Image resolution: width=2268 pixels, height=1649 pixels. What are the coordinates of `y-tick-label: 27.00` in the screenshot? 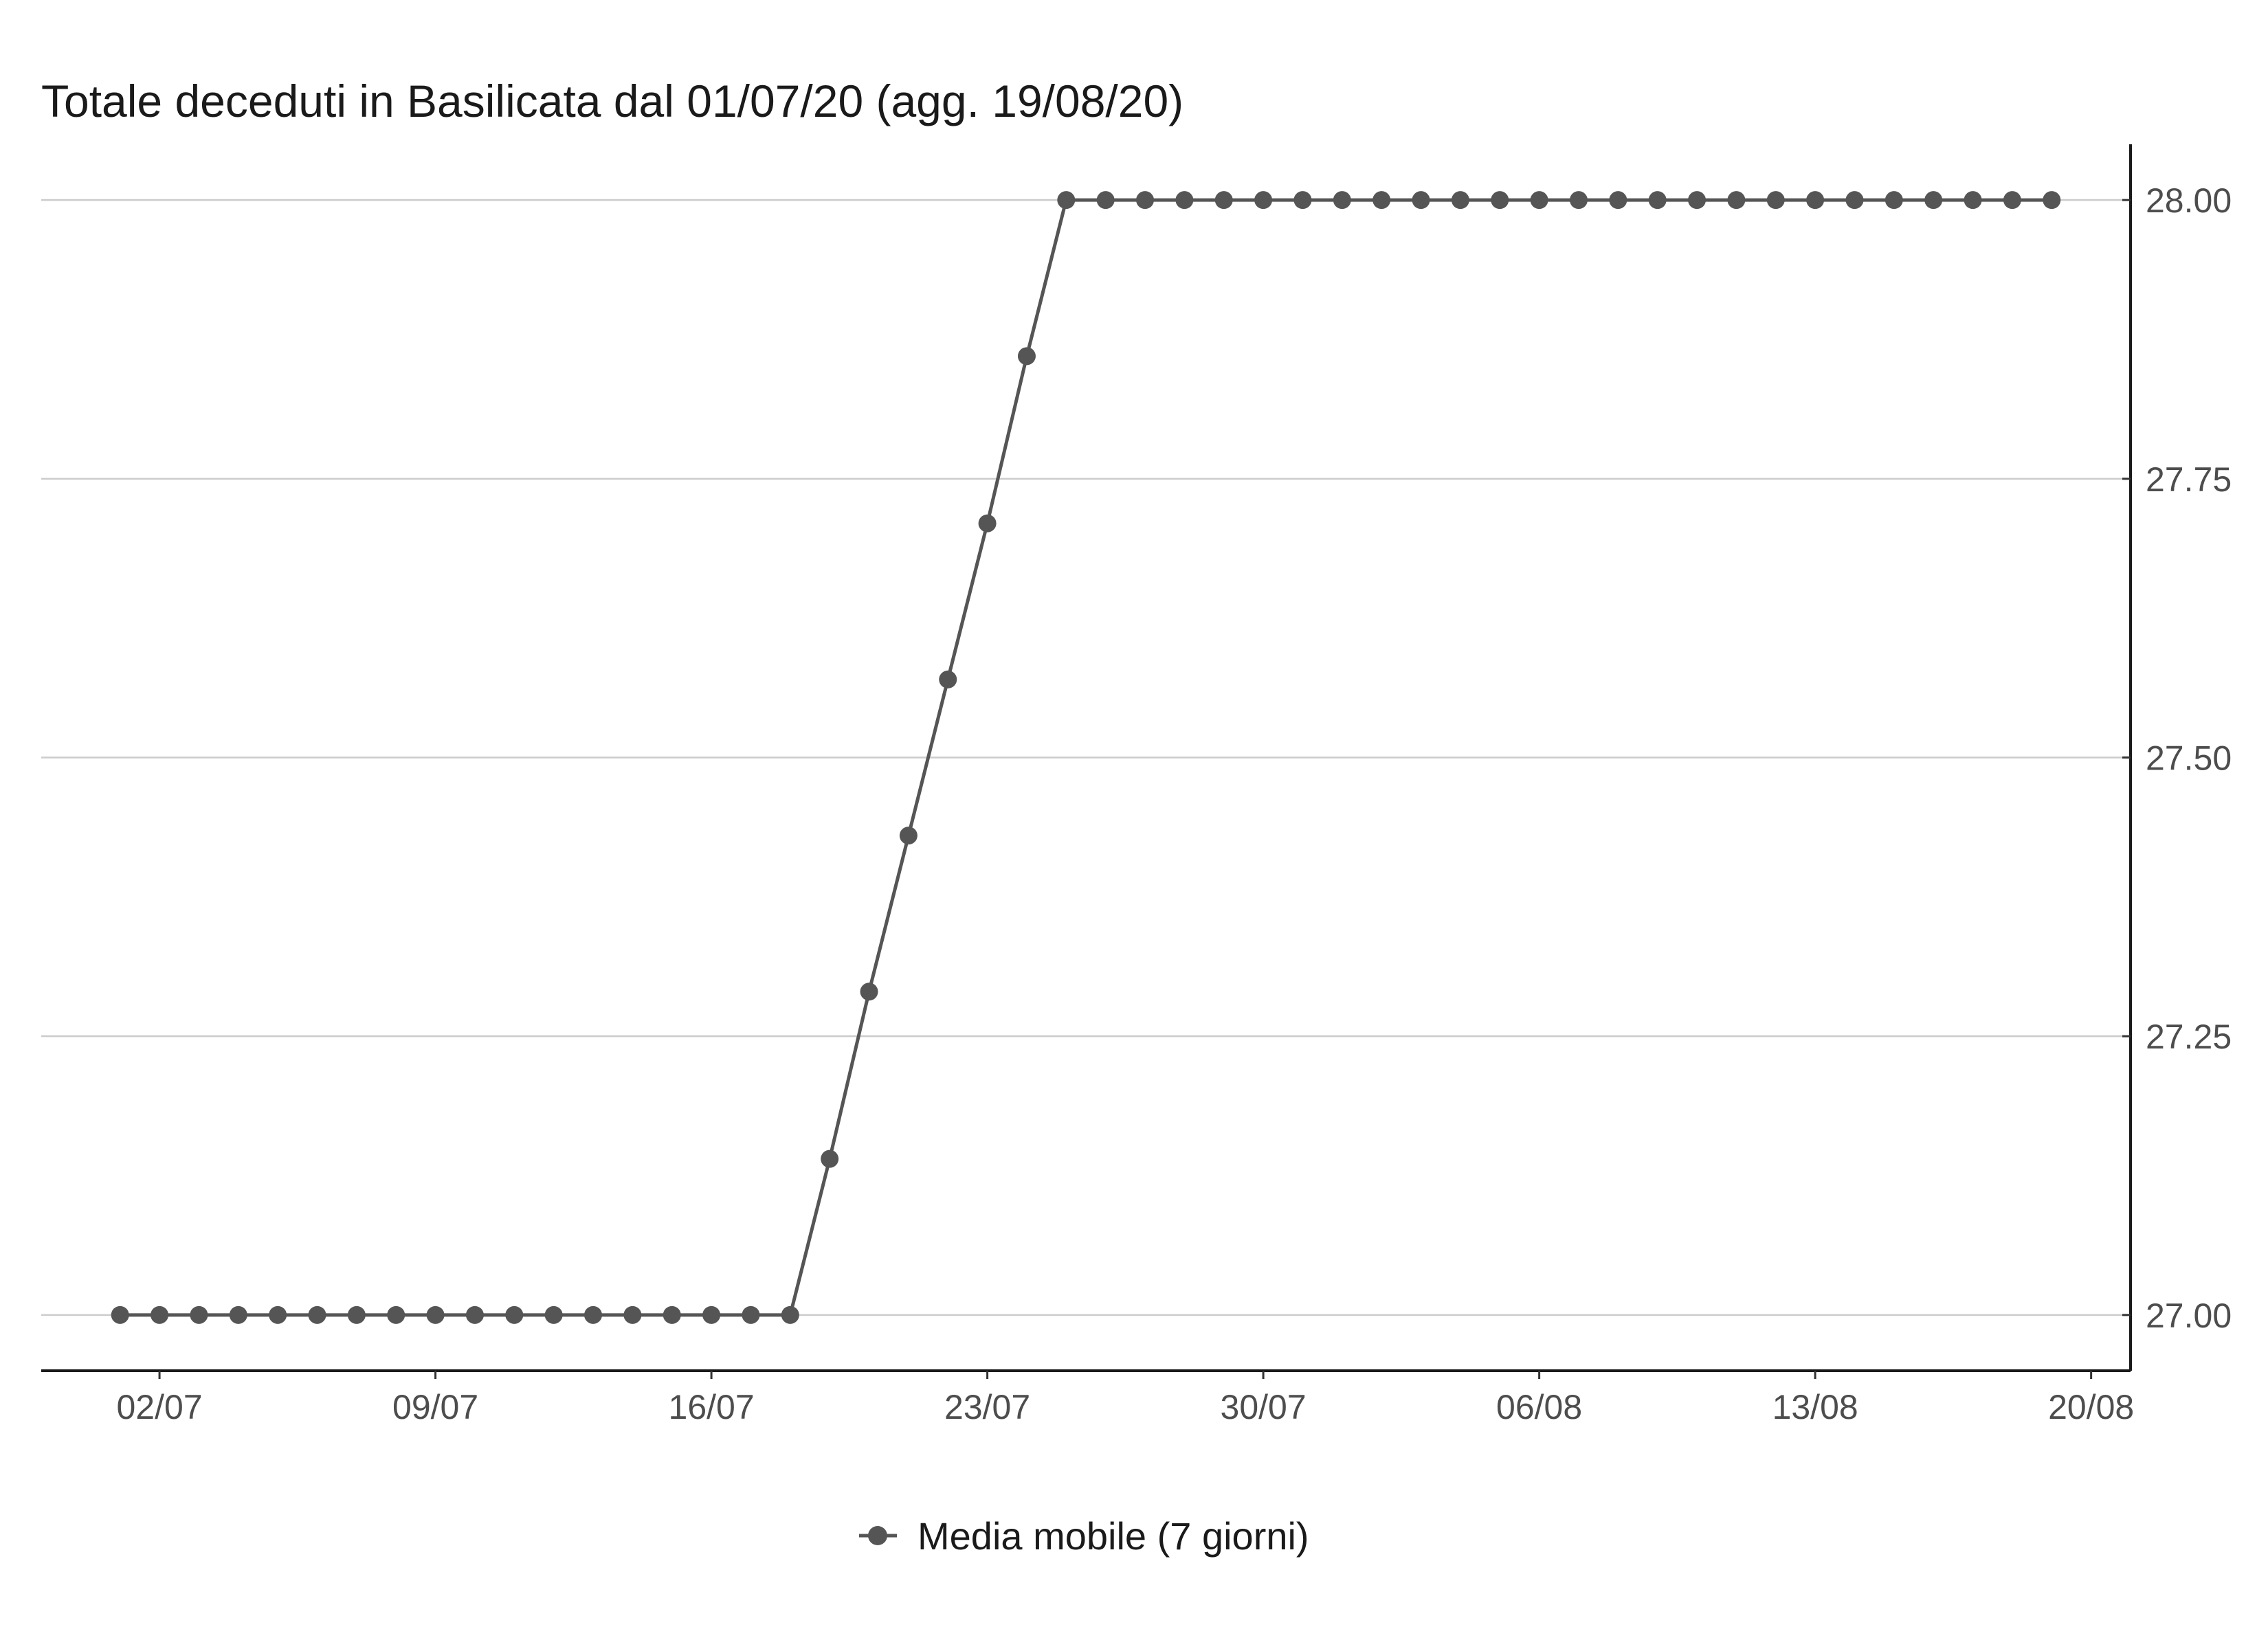 It's located at (2189, 1316).